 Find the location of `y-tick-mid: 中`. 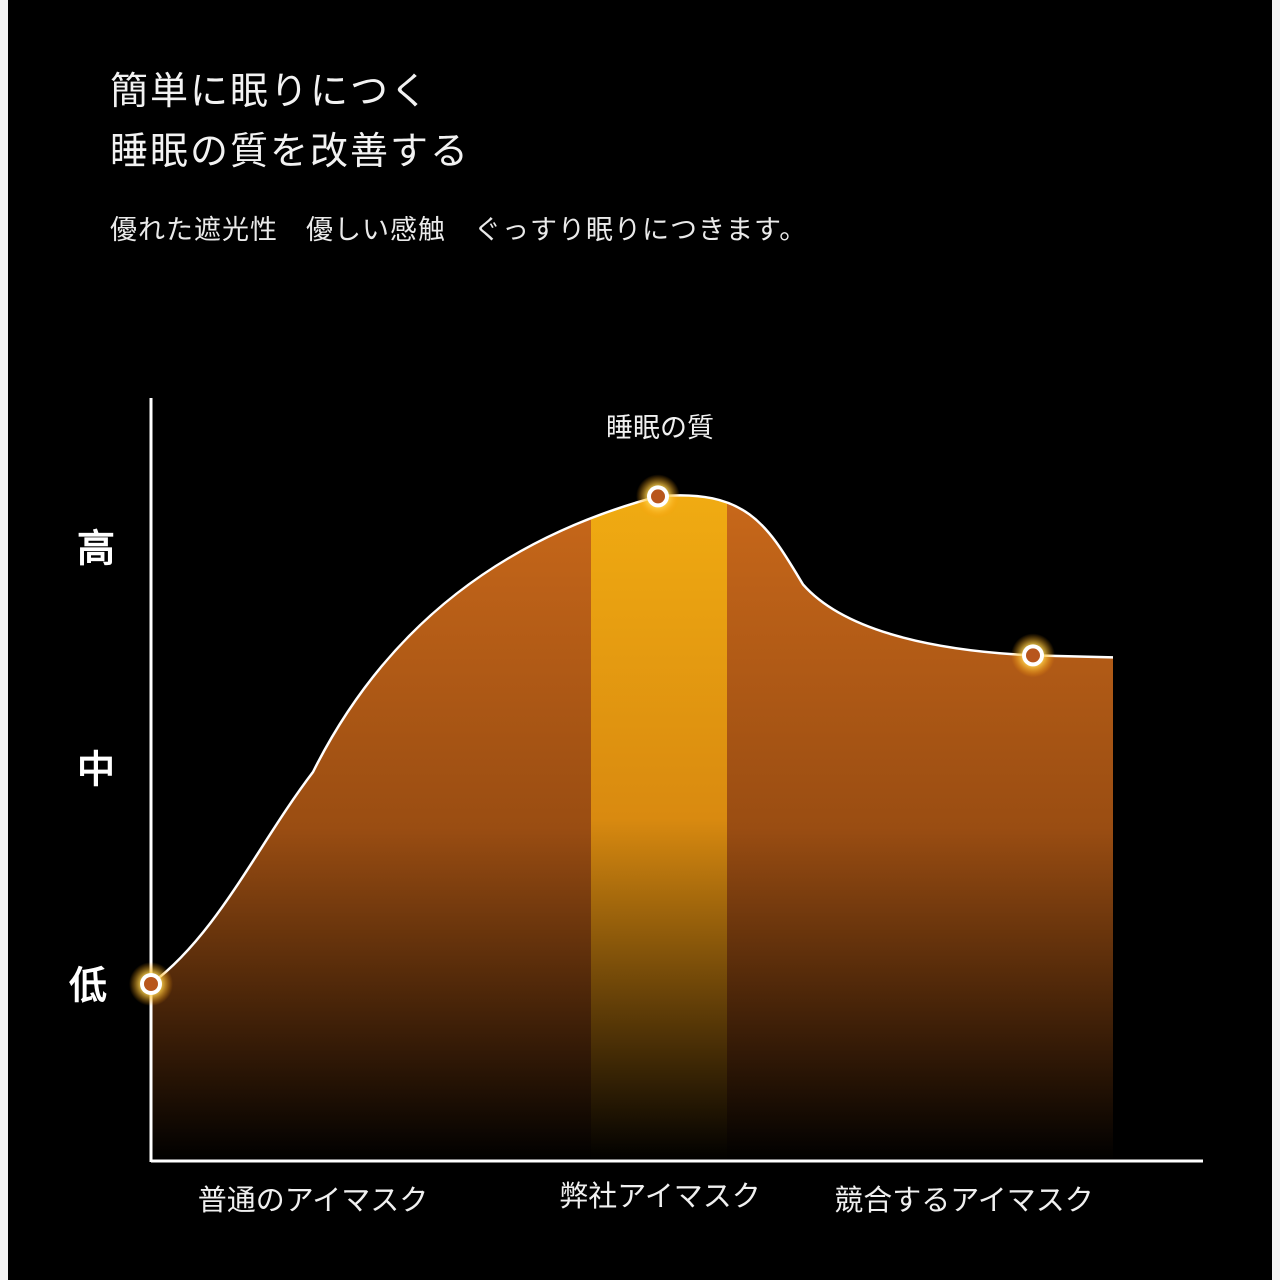

y-tick-mid: 中 is located at coordinates (96, 770).